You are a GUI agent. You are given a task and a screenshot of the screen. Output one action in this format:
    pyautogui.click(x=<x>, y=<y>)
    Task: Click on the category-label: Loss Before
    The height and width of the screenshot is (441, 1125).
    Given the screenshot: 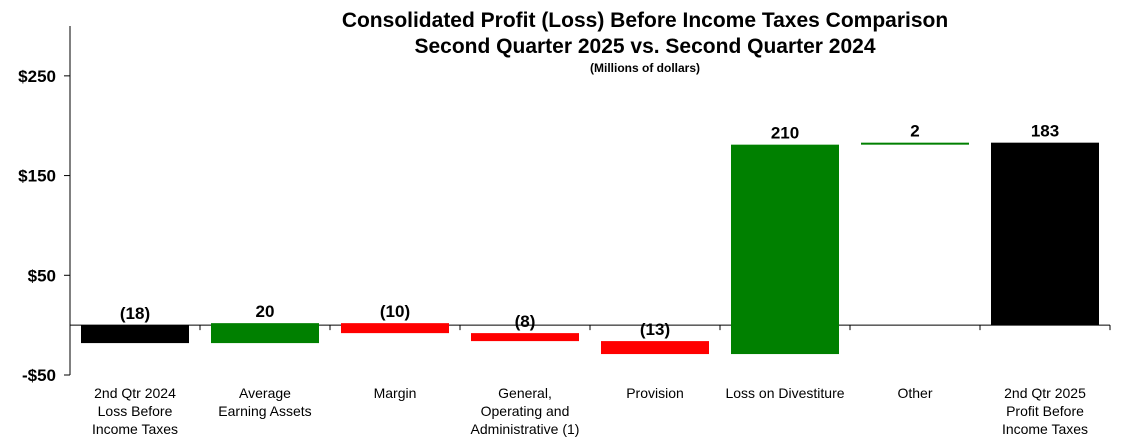 What is the action you would take?
    pyautogui.click(x=135, y=411)
    